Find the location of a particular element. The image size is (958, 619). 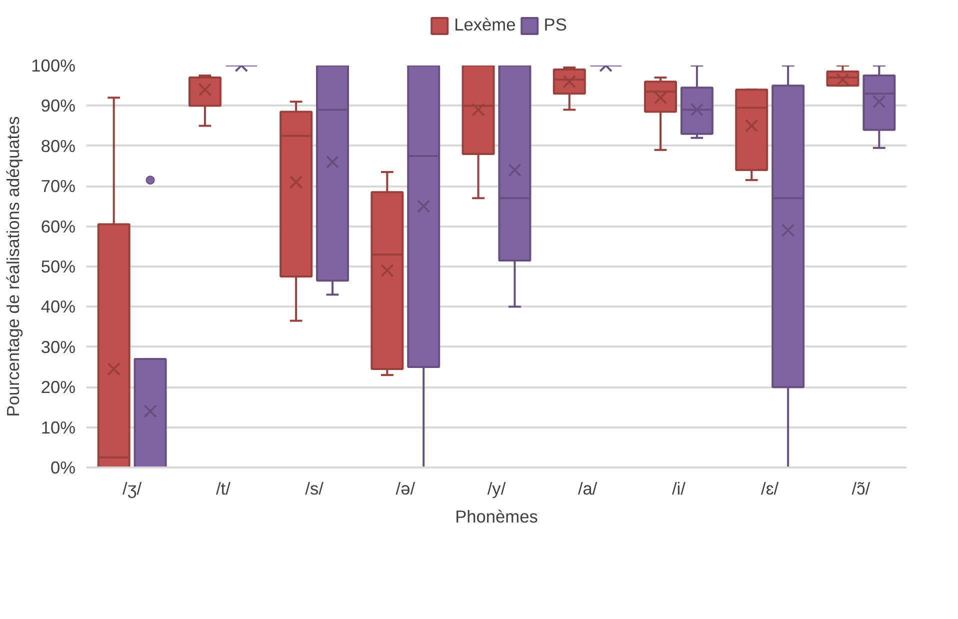

y-axis-title: Pourcentage de réalisations adéquates is located at coordinates (13, 266).